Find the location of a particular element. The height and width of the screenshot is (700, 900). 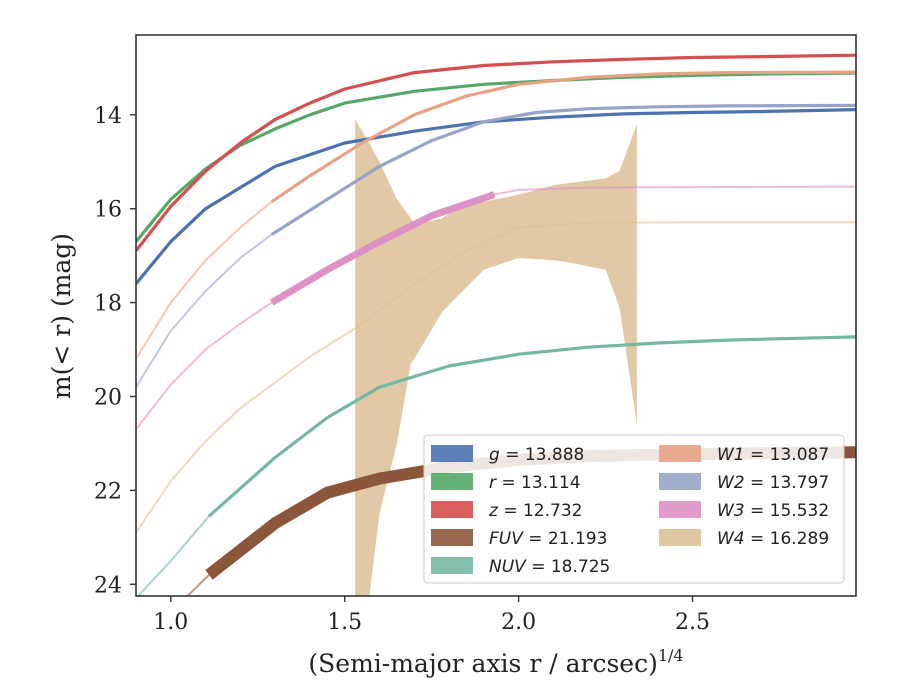

x-tick-label: 2.5 is located at coordinates (692, 622).